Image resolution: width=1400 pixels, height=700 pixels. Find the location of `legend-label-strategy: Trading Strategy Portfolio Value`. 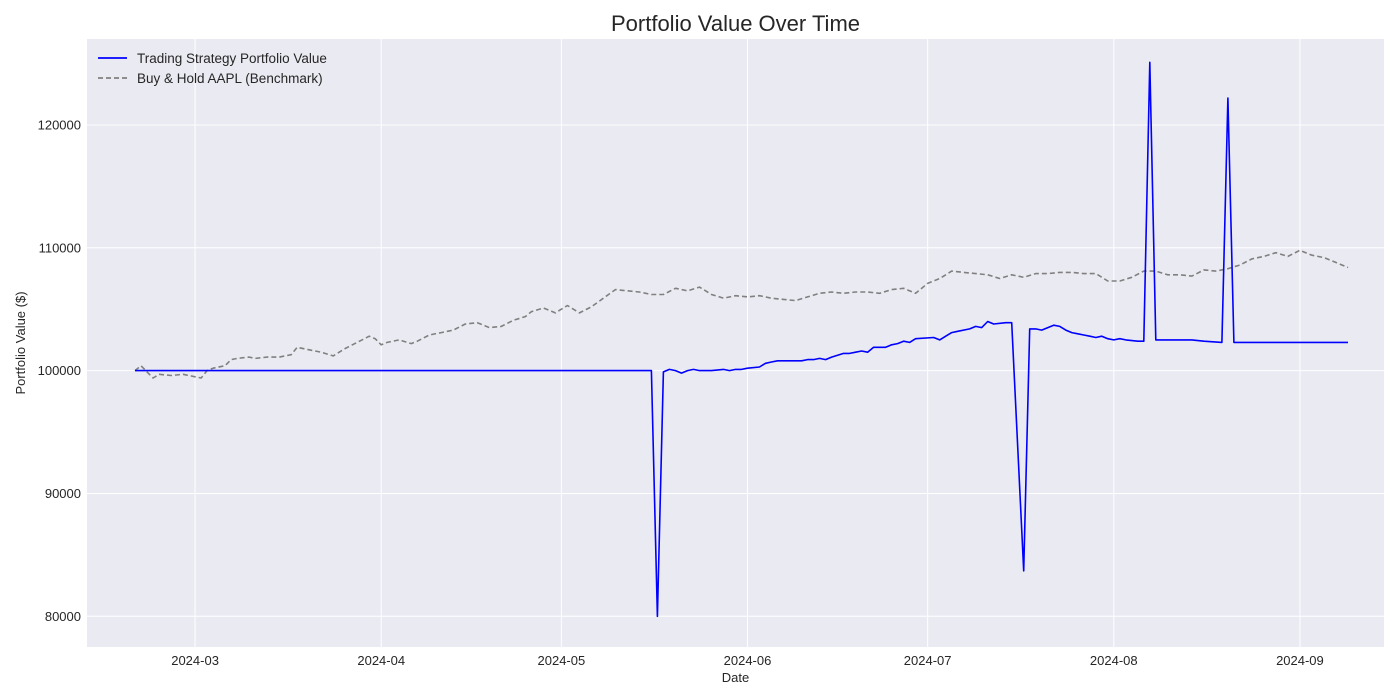

legend-label-strategy: Trading Strategy Portfolio Value is located at coordinates (232, 58).